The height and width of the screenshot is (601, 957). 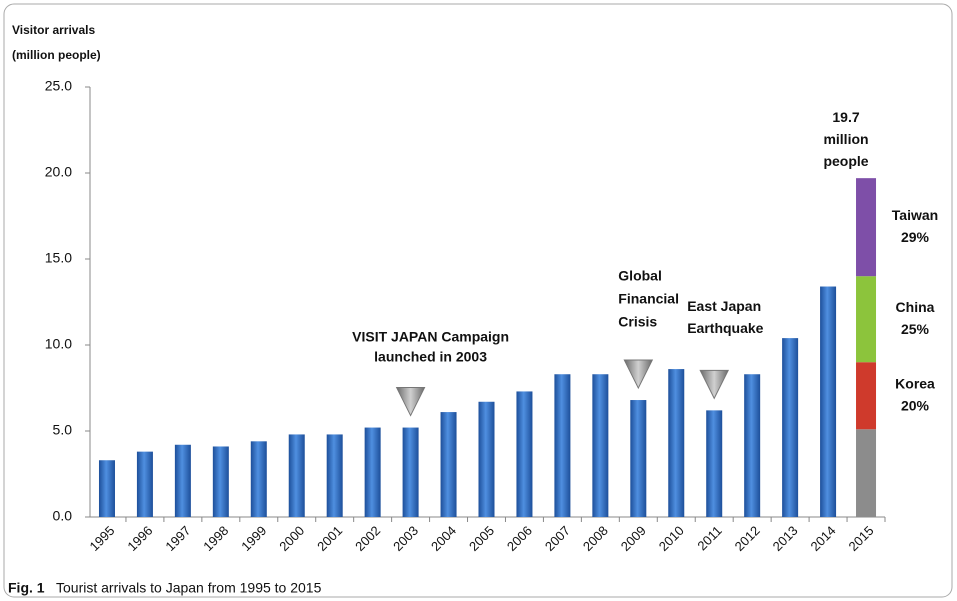 I want to click on annotation: Earthquake, so click(x=725, y=328).